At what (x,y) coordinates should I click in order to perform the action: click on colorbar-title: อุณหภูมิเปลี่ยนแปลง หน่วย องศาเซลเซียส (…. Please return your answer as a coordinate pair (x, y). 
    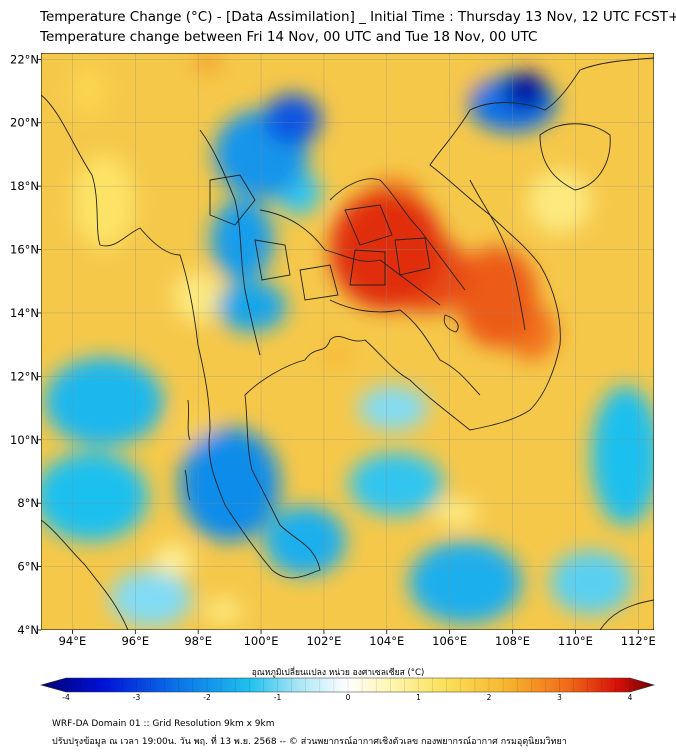
    Looking at the image, I should click on (338, 673).